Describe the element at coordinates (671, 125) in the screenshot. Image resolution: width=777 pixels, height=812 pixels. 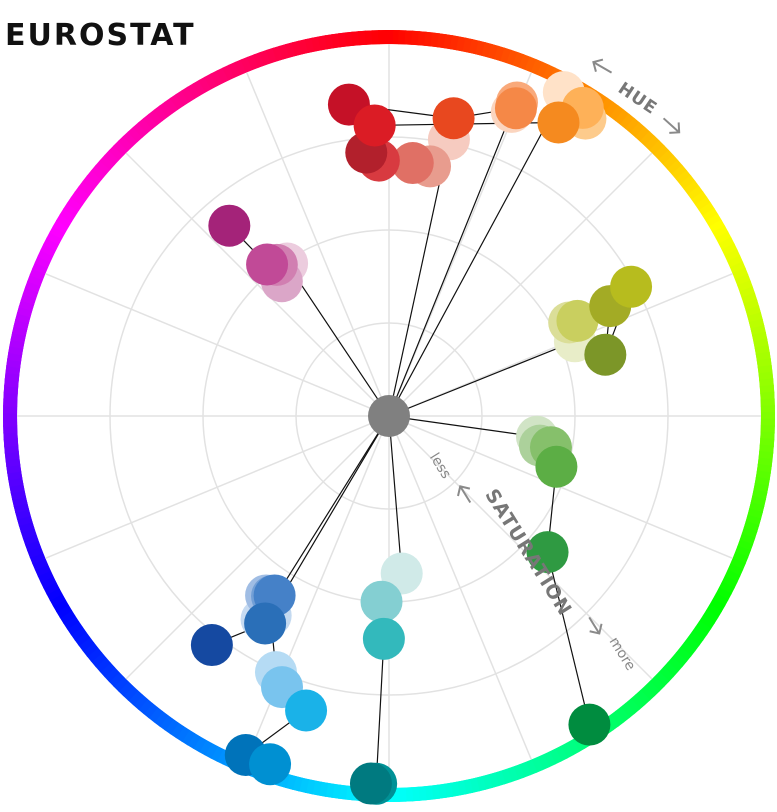
I see `hue-arrow-right-icon` at that location.